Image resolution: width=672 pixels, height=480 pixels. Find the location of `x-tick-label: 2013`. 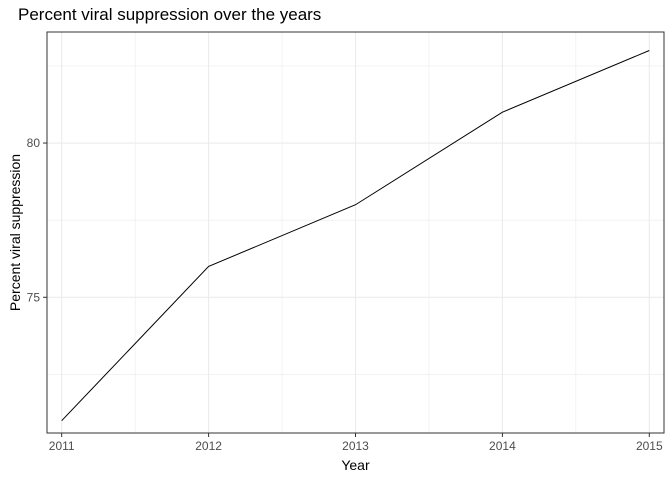

x-tick-label: 2013 is located at coordinates (355, 446).